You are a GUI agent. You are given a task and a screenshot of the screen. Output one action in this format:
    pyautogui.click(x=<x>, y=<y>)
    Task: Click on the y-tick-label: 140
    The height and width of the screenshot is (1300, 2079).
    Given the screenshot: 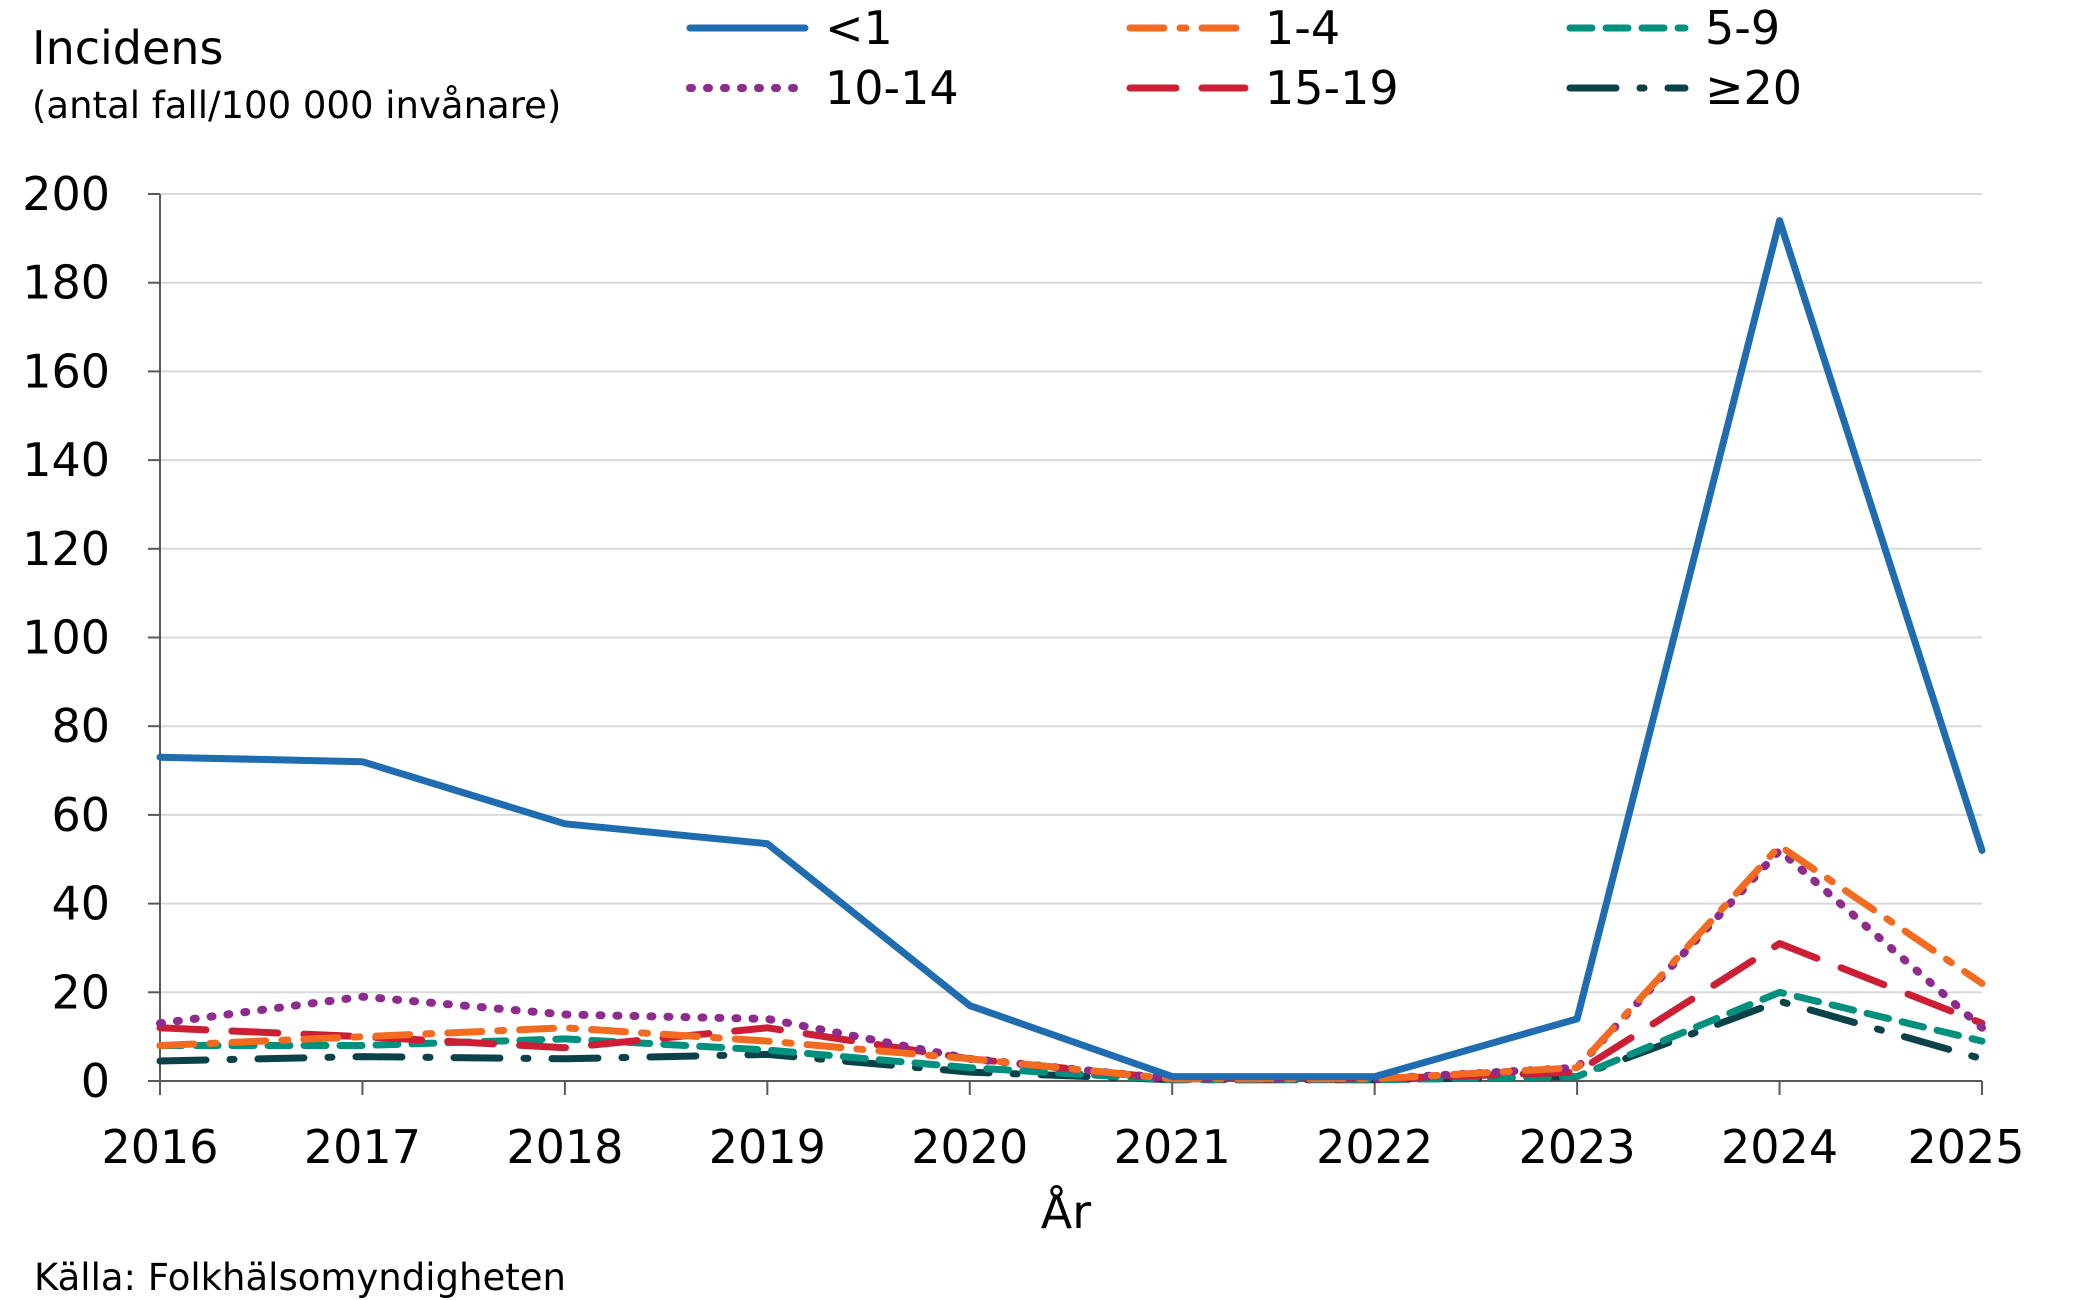 What is the action you would take?
    pyautogui.click(x=66, y=460)
    